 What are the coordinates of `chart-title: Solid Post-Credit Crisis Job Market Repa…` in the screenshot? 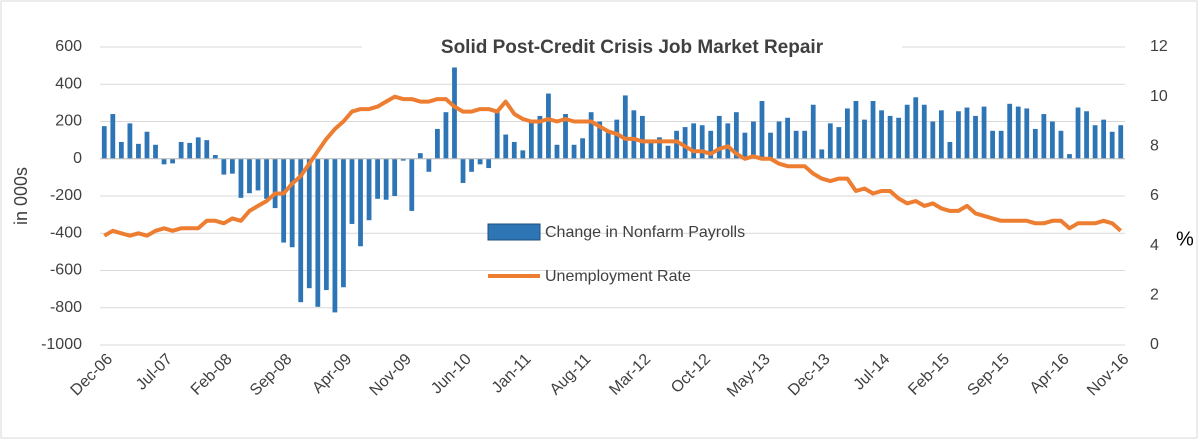 It's located at (632, 47).